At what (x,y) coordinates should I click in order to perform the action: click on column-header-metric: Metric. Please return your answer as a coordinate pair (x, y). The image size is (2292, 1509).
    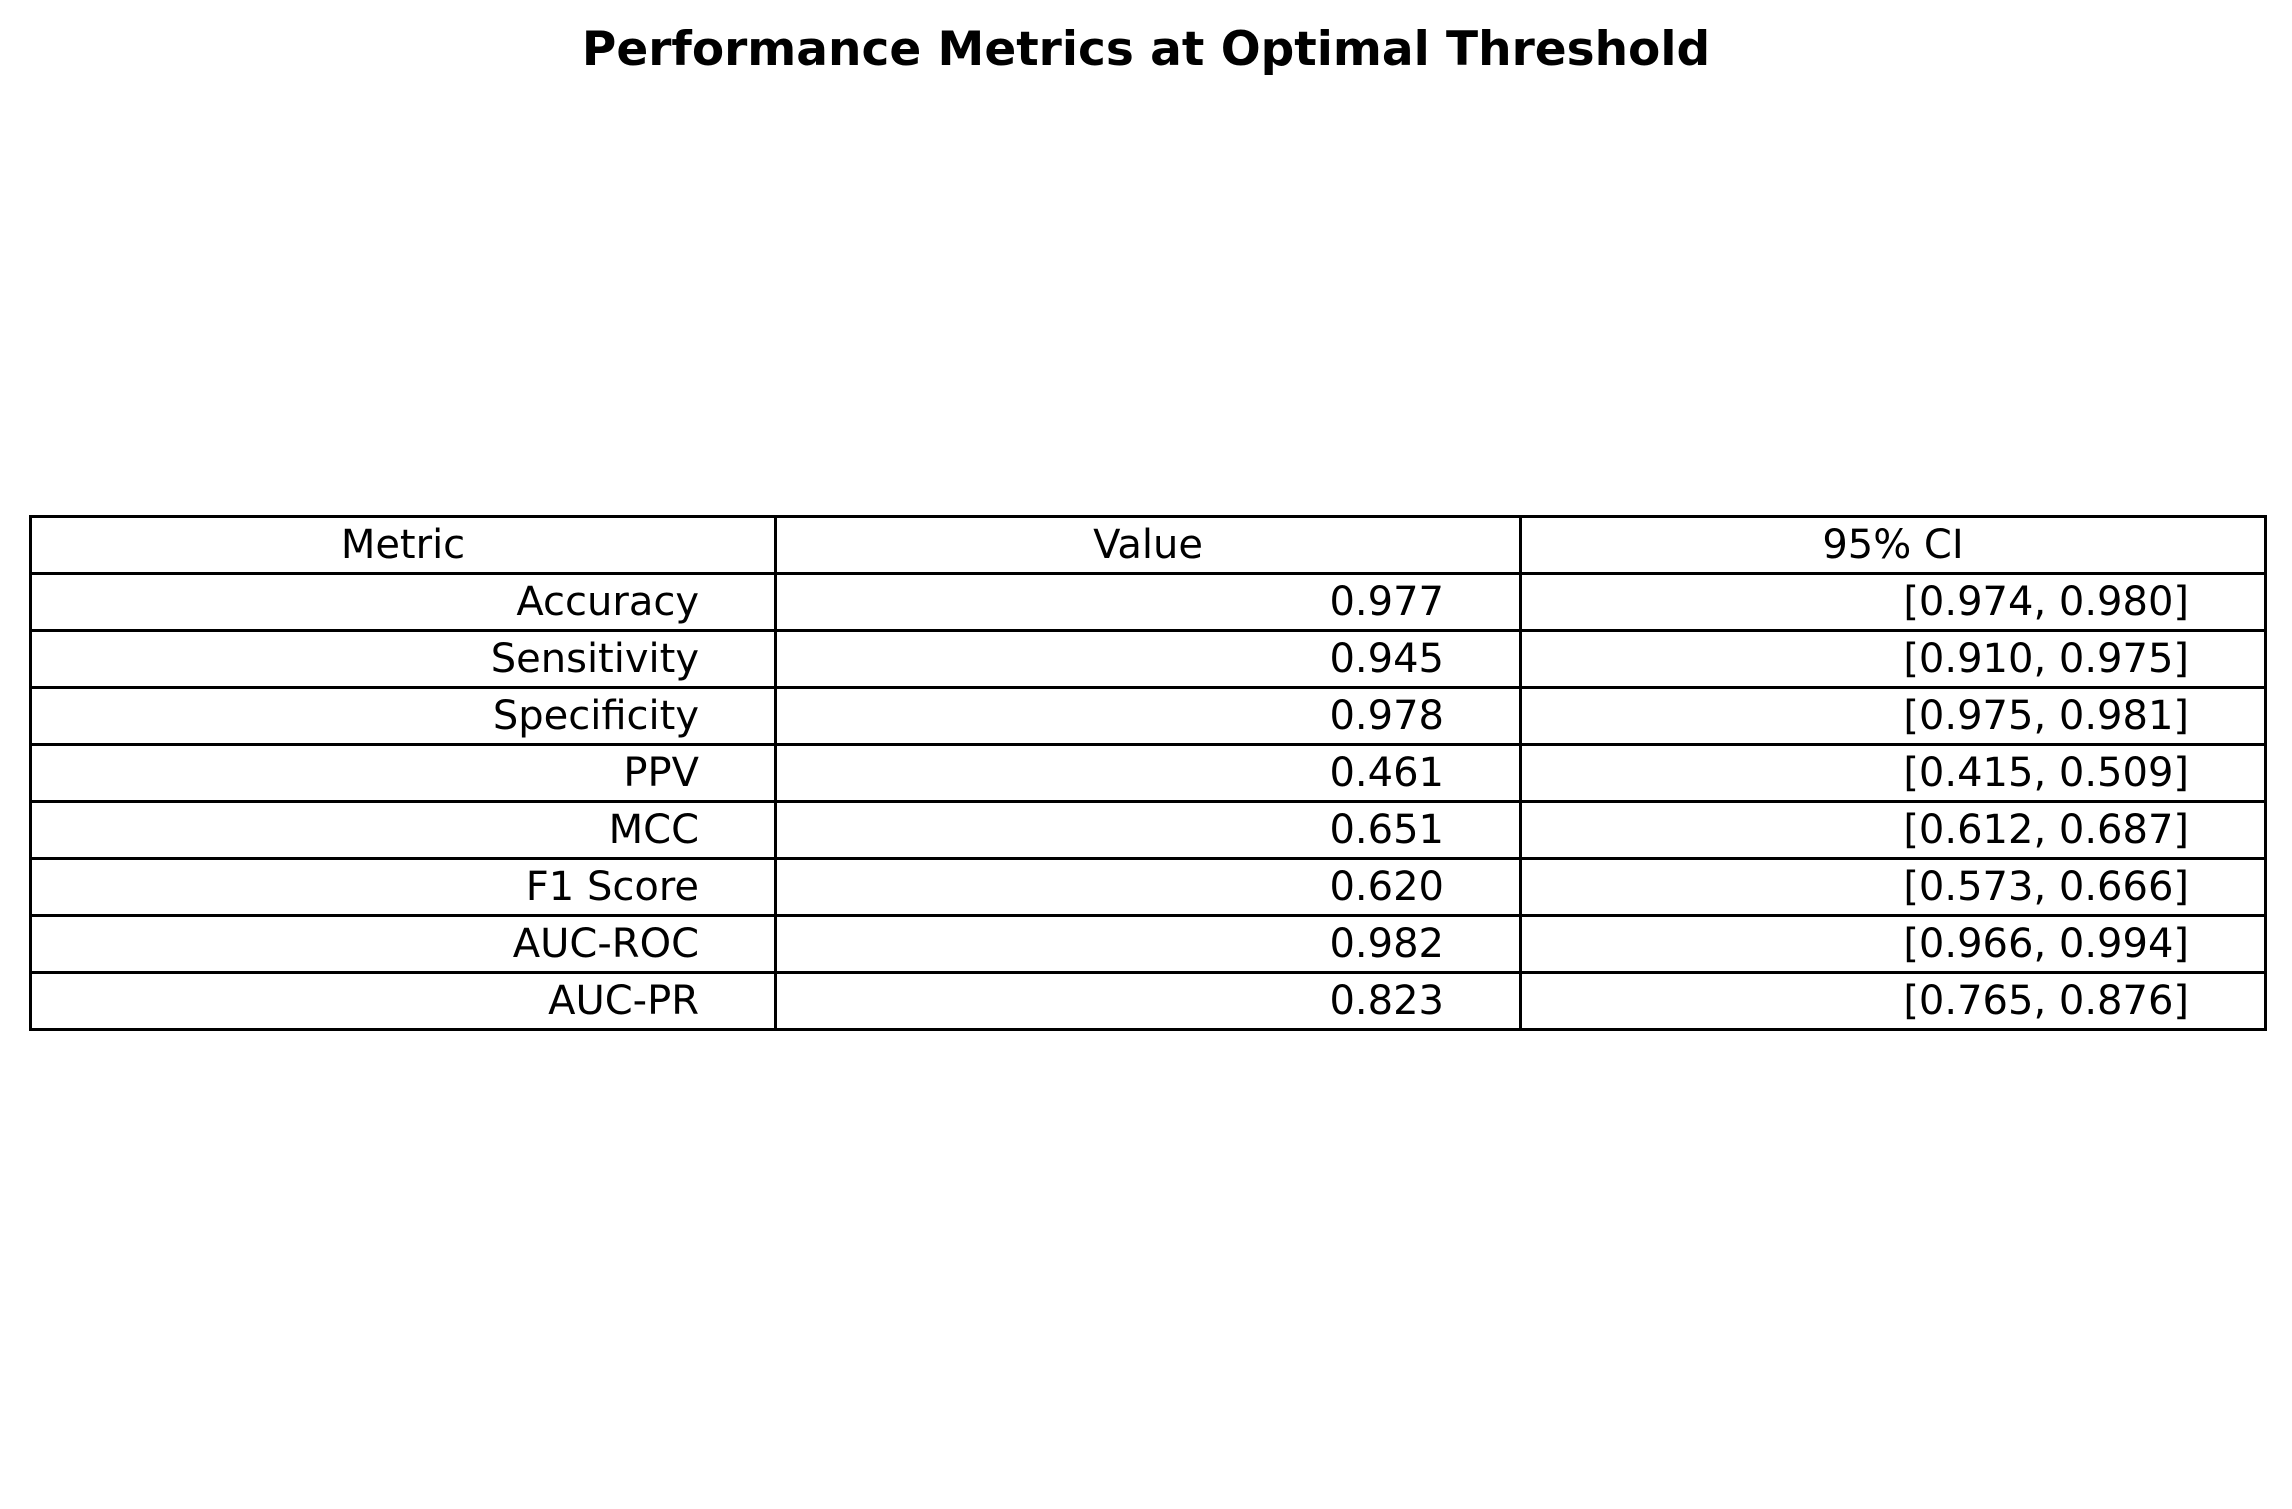
    Looking at the image, I should click on (403, 545).